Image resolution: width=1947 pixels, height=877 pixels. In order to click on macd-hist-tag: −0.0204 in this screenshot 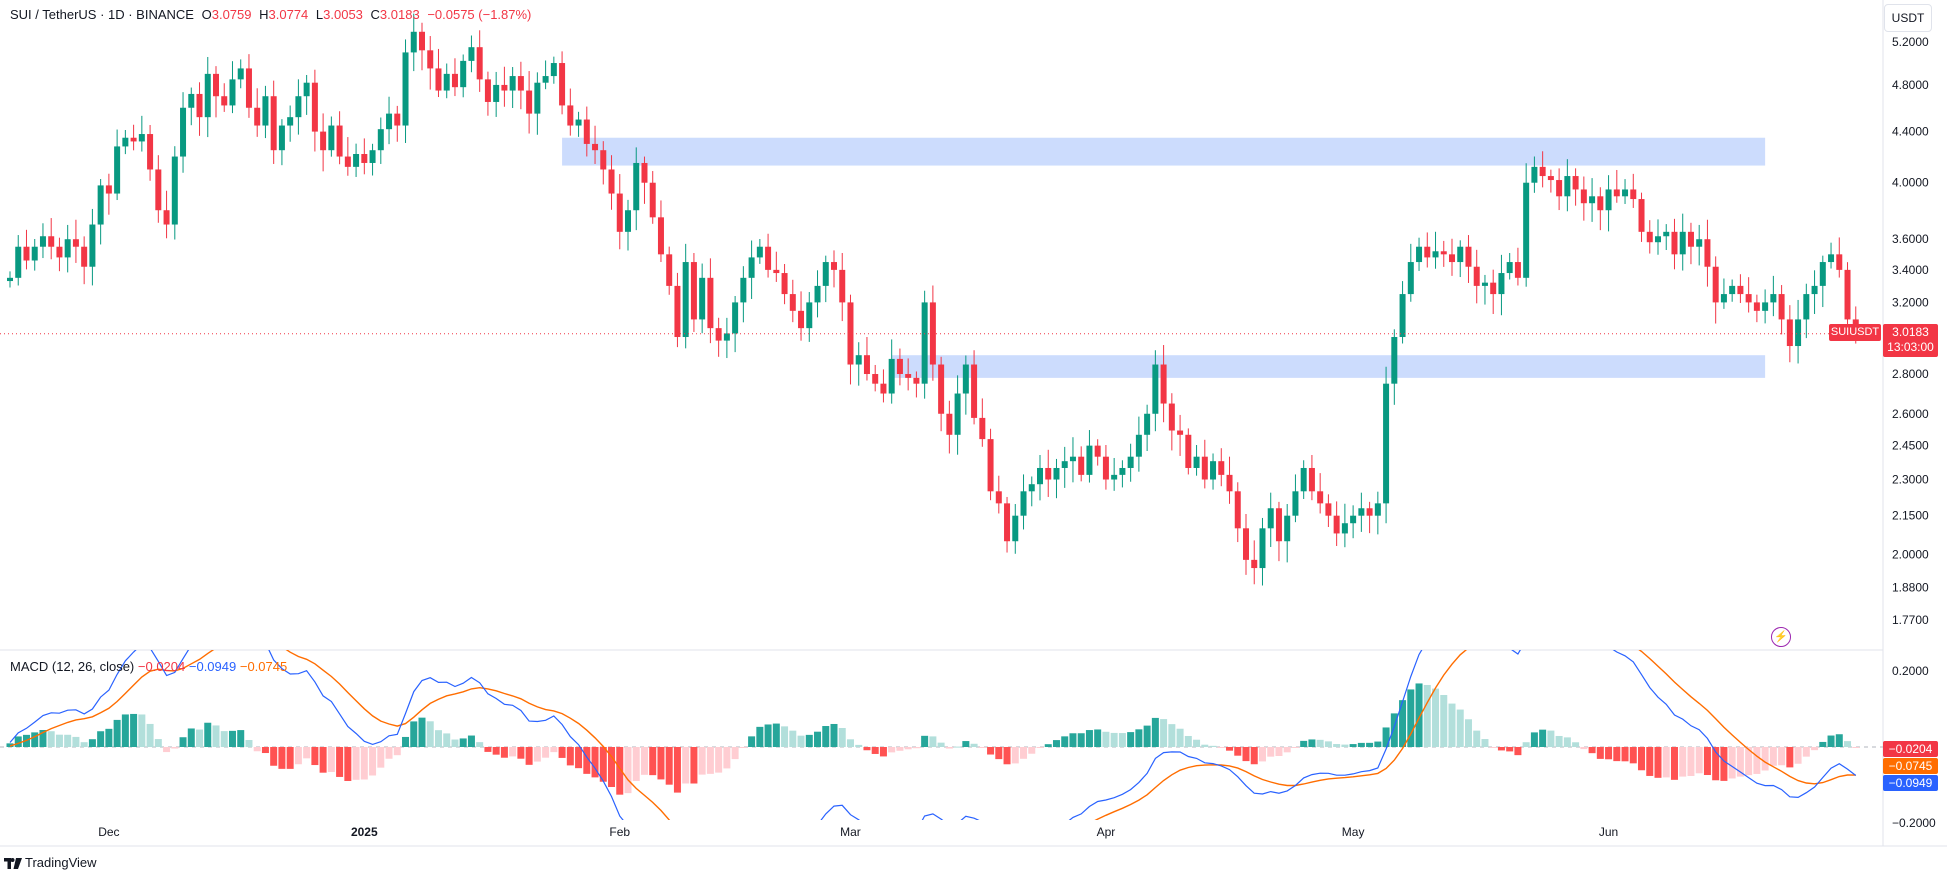, I will do `click(1910, 749)`.